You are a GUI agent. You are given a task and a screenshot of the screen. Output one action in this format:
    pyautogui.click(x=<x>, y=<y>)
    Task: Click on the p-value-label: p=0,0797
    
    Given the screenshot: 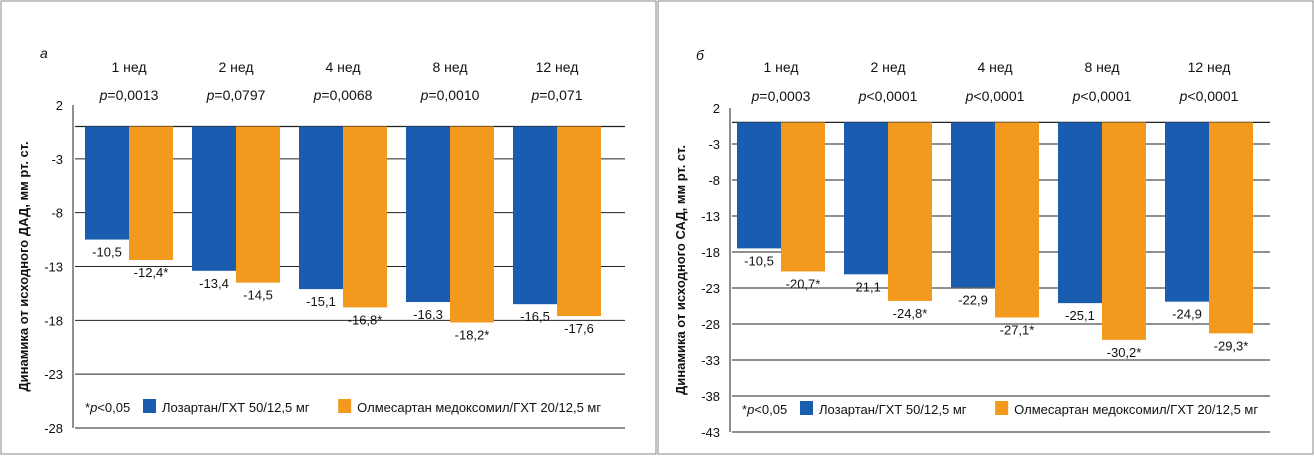 What is the action you would take?
    pyautogui.click(x=236, y=95)
    